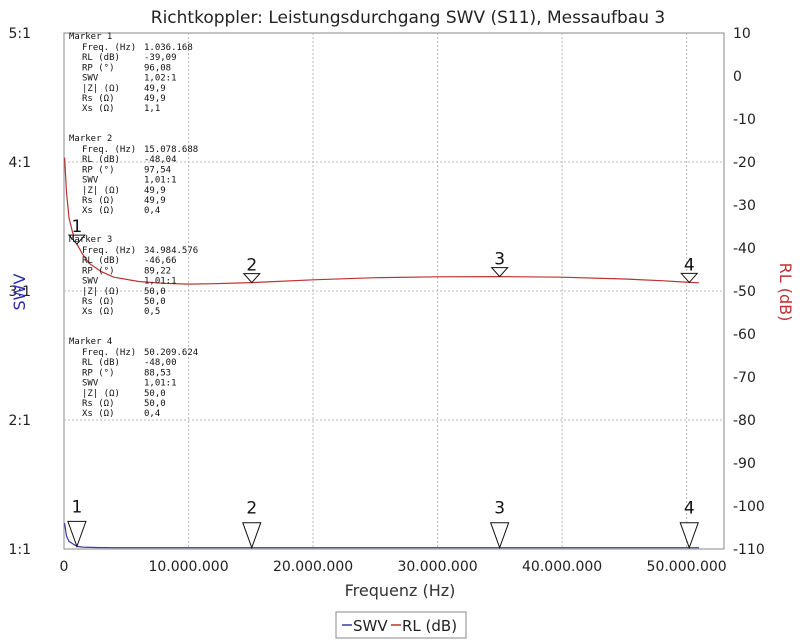  I want to click on rl-marker-label: 3, so click(499, 260).